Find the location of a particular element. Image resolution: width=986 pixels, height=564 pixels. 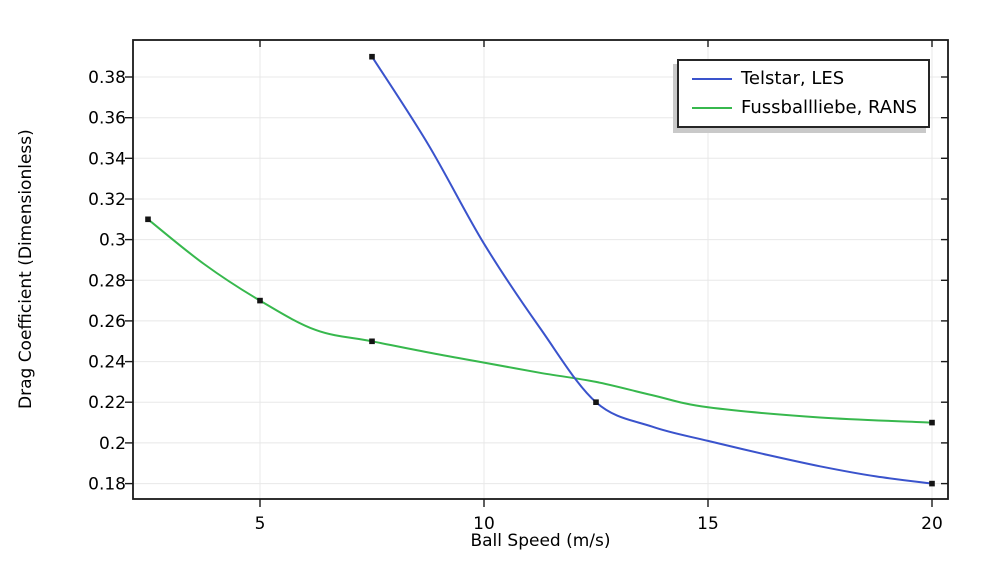

y-tick-label: 0.32 is located at coordinates (107, 200).